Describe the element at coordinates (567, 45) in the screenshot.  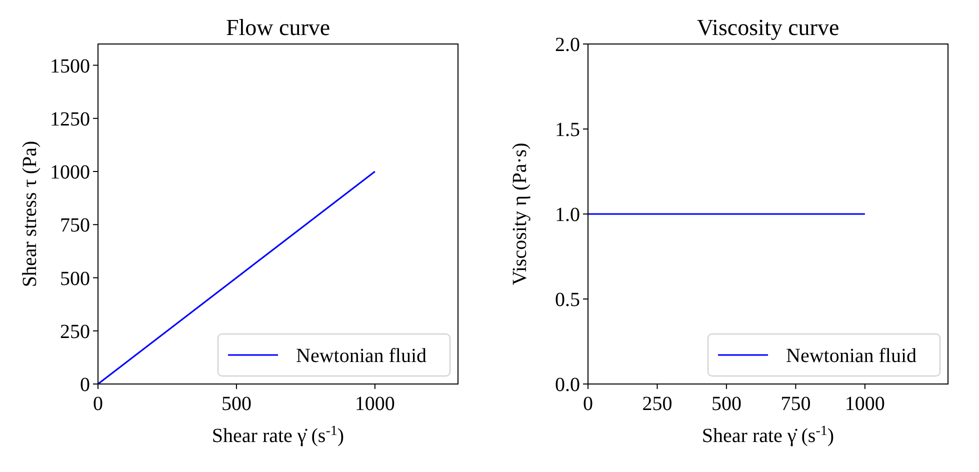
I see `y-tick-label: 2.0` at that location.